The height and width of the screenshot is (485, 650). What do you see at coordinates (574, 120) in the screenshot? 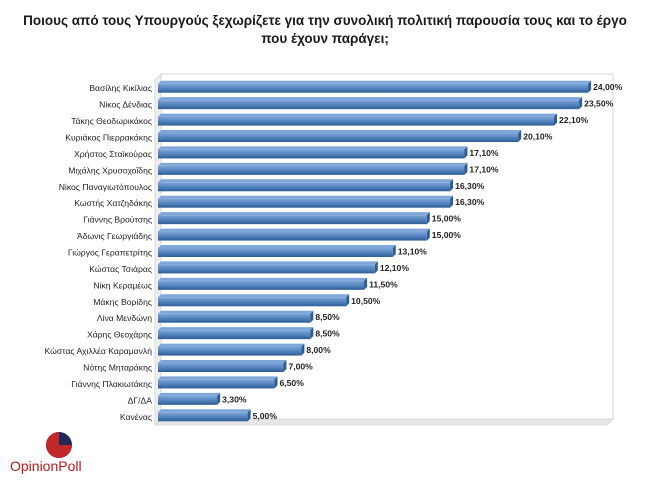
I see `value-label: 22,10%` at bounding box center [574, 120].